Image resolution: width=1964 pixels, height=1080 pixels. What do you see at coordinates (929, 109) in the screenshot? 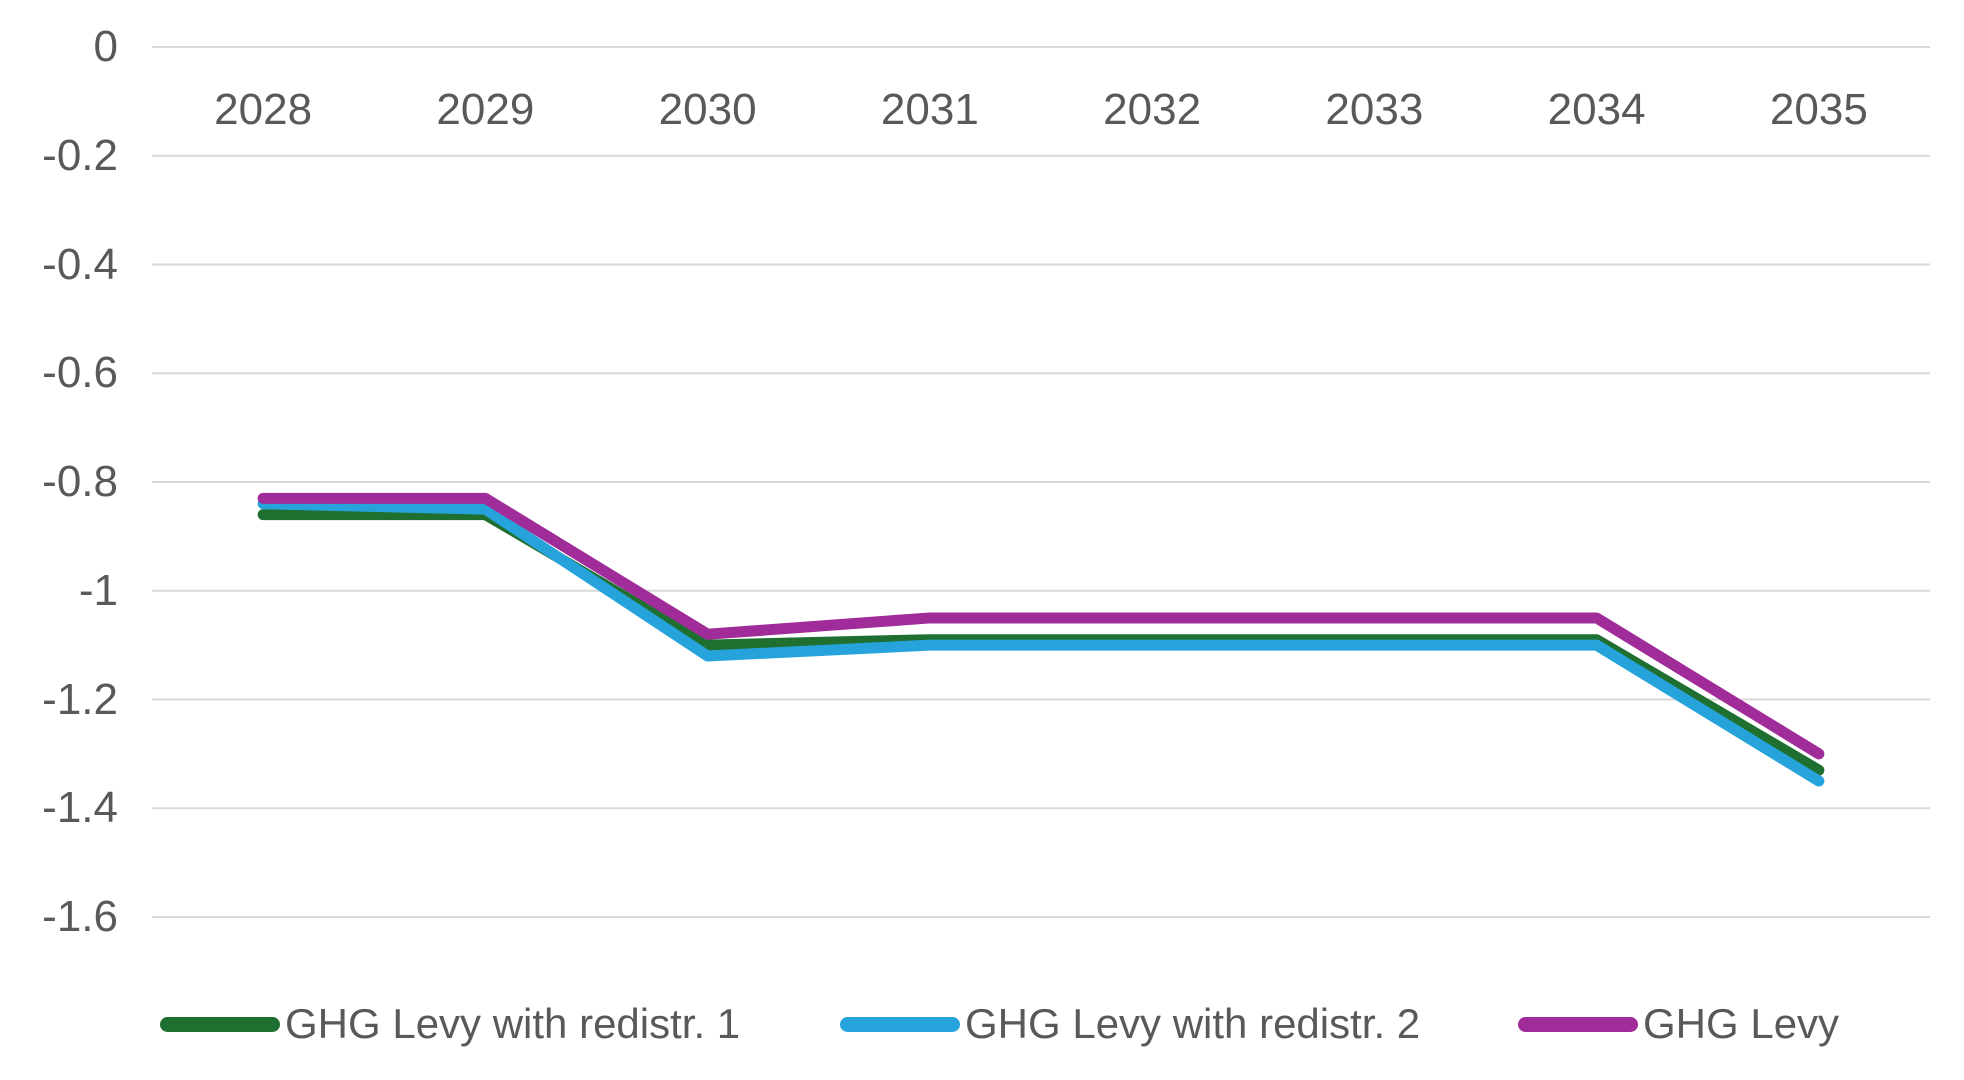
I see `x-tick-label-2031: 2031` at bounding box center [929, 109].